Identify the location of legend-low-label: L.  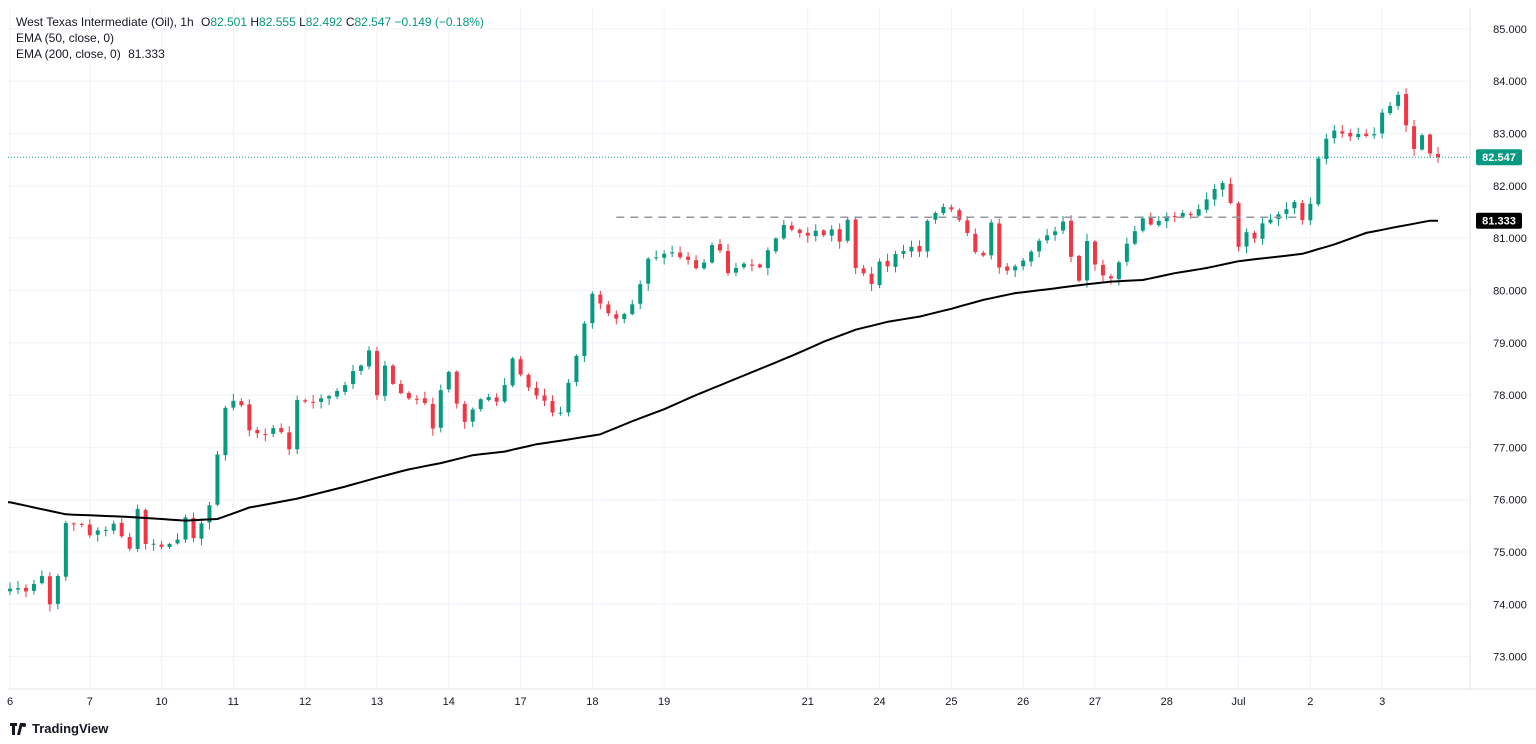
(302, 22).